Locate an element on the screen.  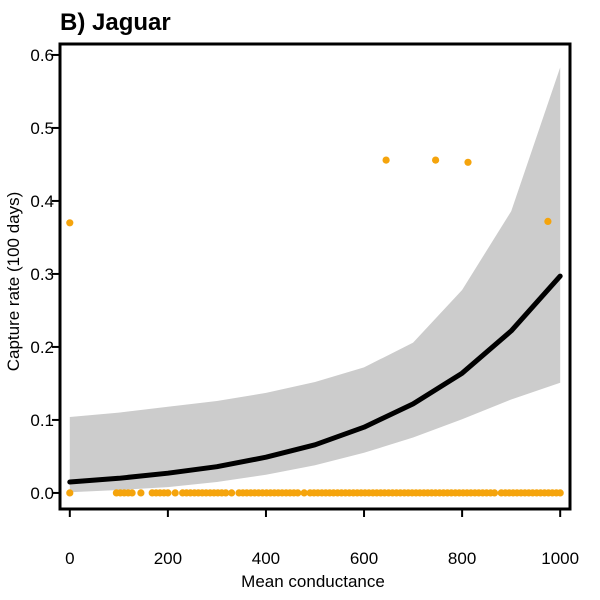
y-axis: 0.0 0.1 0.2 0.3 0.4 0.5 0.6 is located at coordinates (45, 274).